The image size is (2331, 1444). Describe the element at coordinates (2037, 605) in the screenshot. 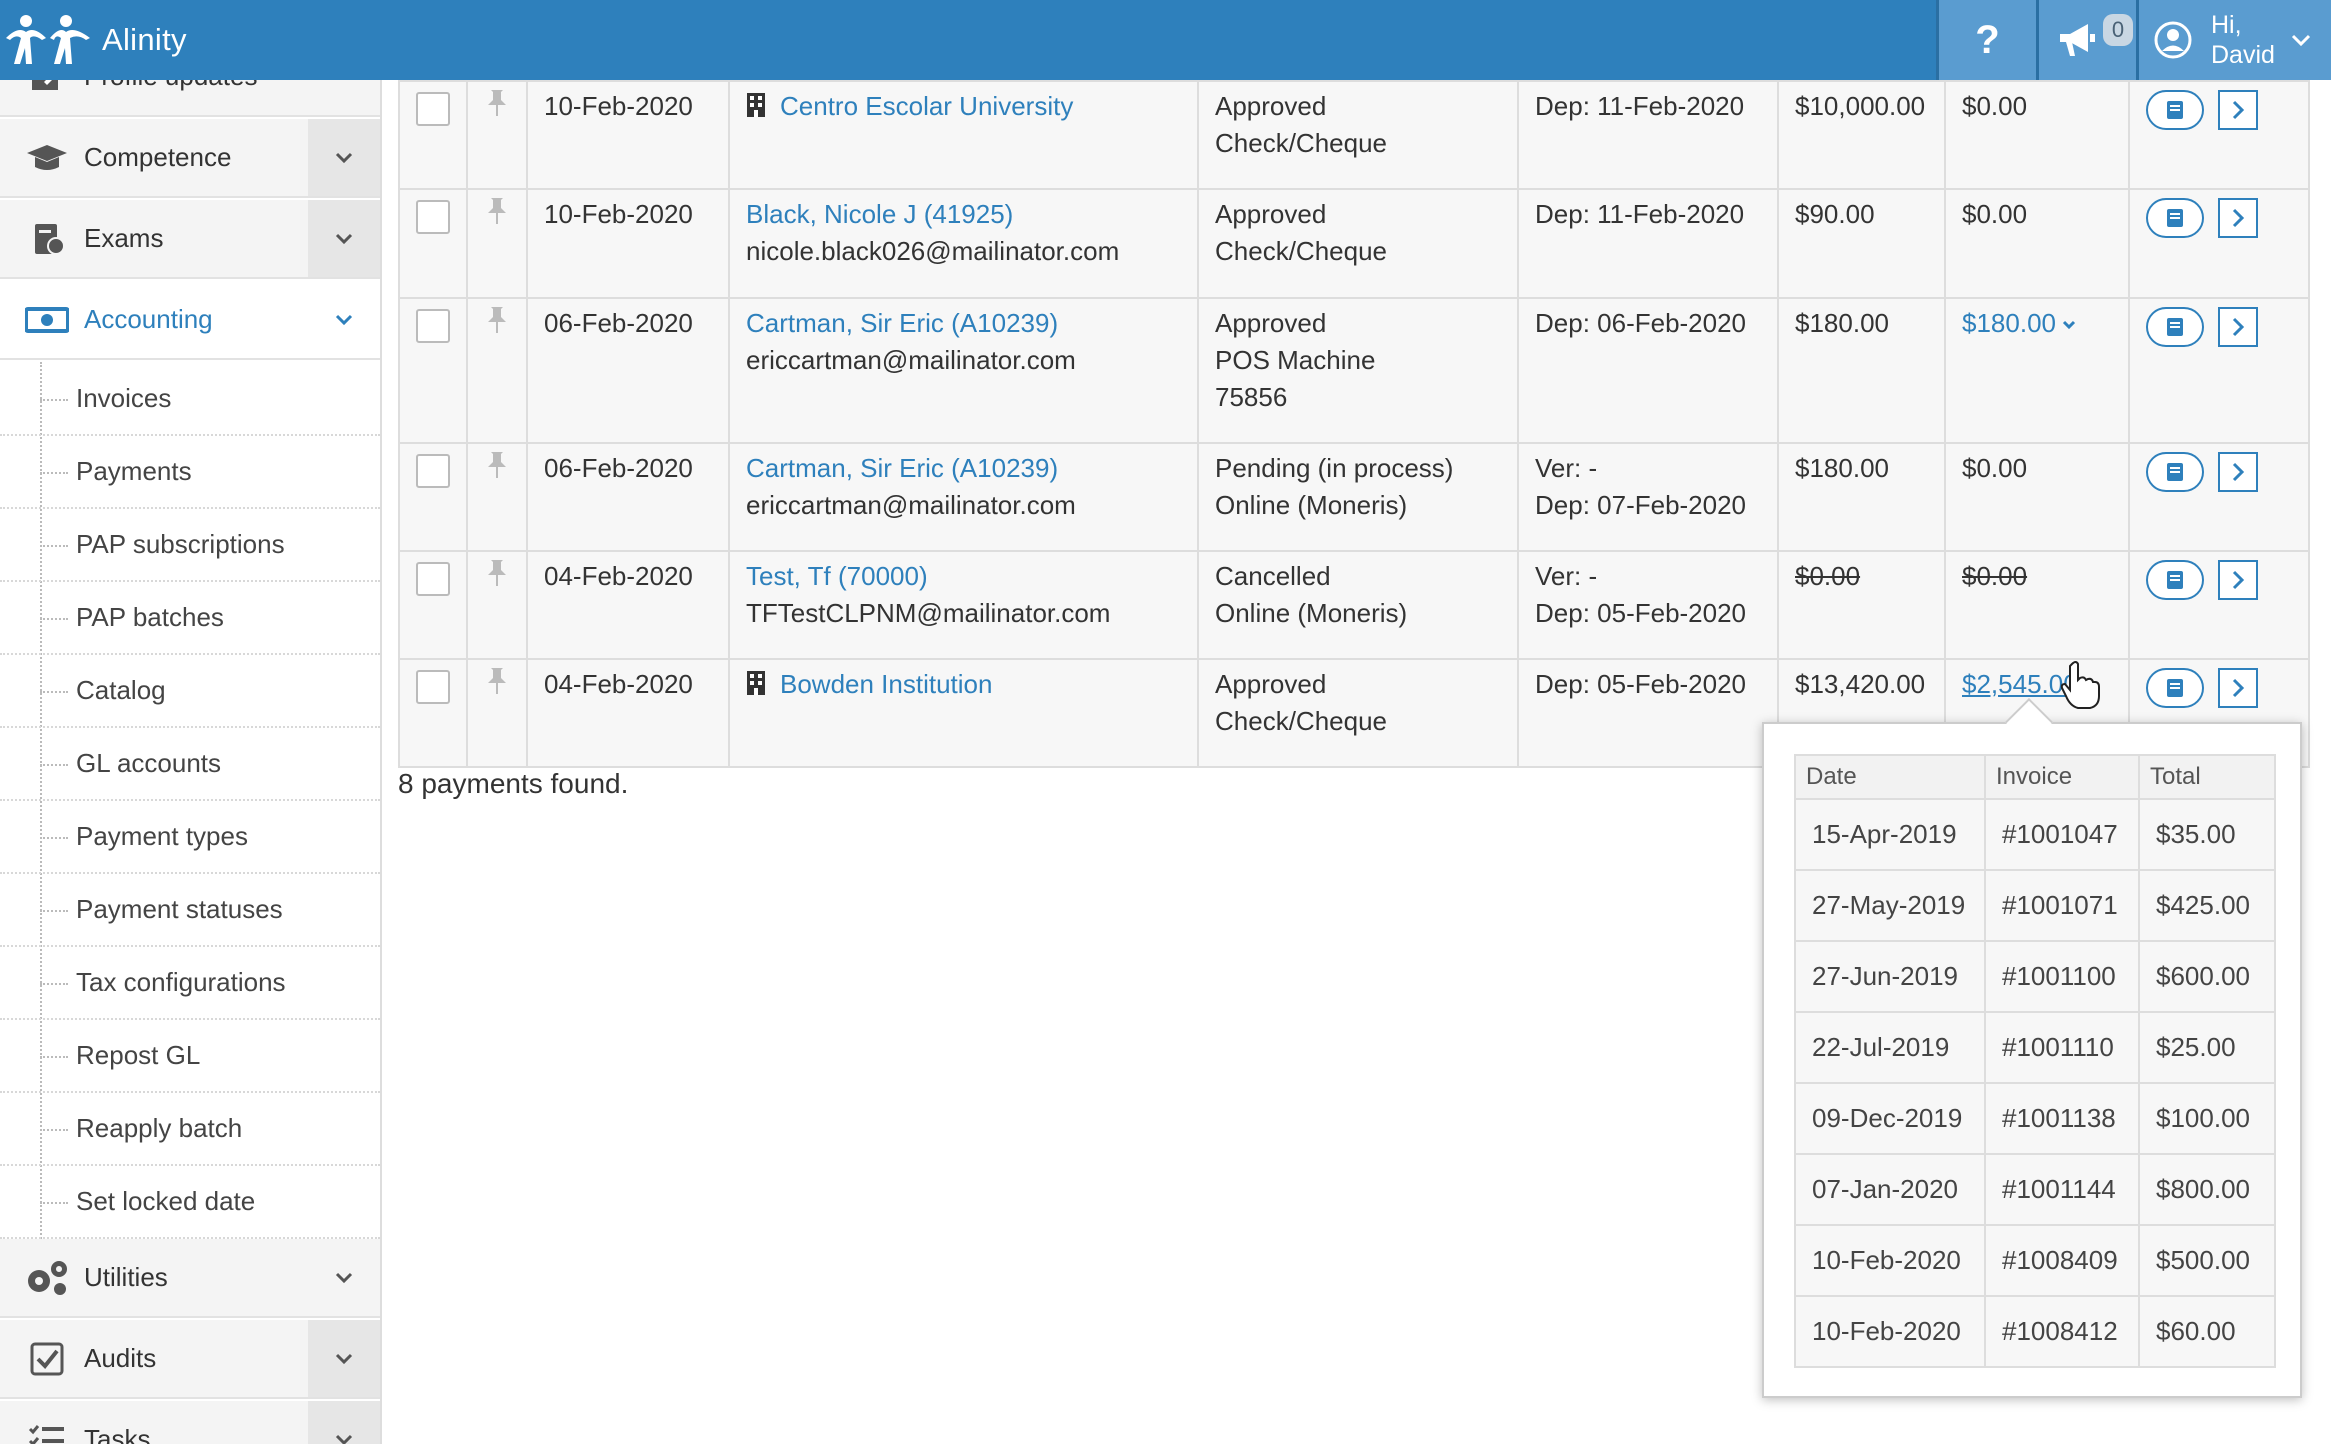

I see `applied-amount: $0.00` at that location.